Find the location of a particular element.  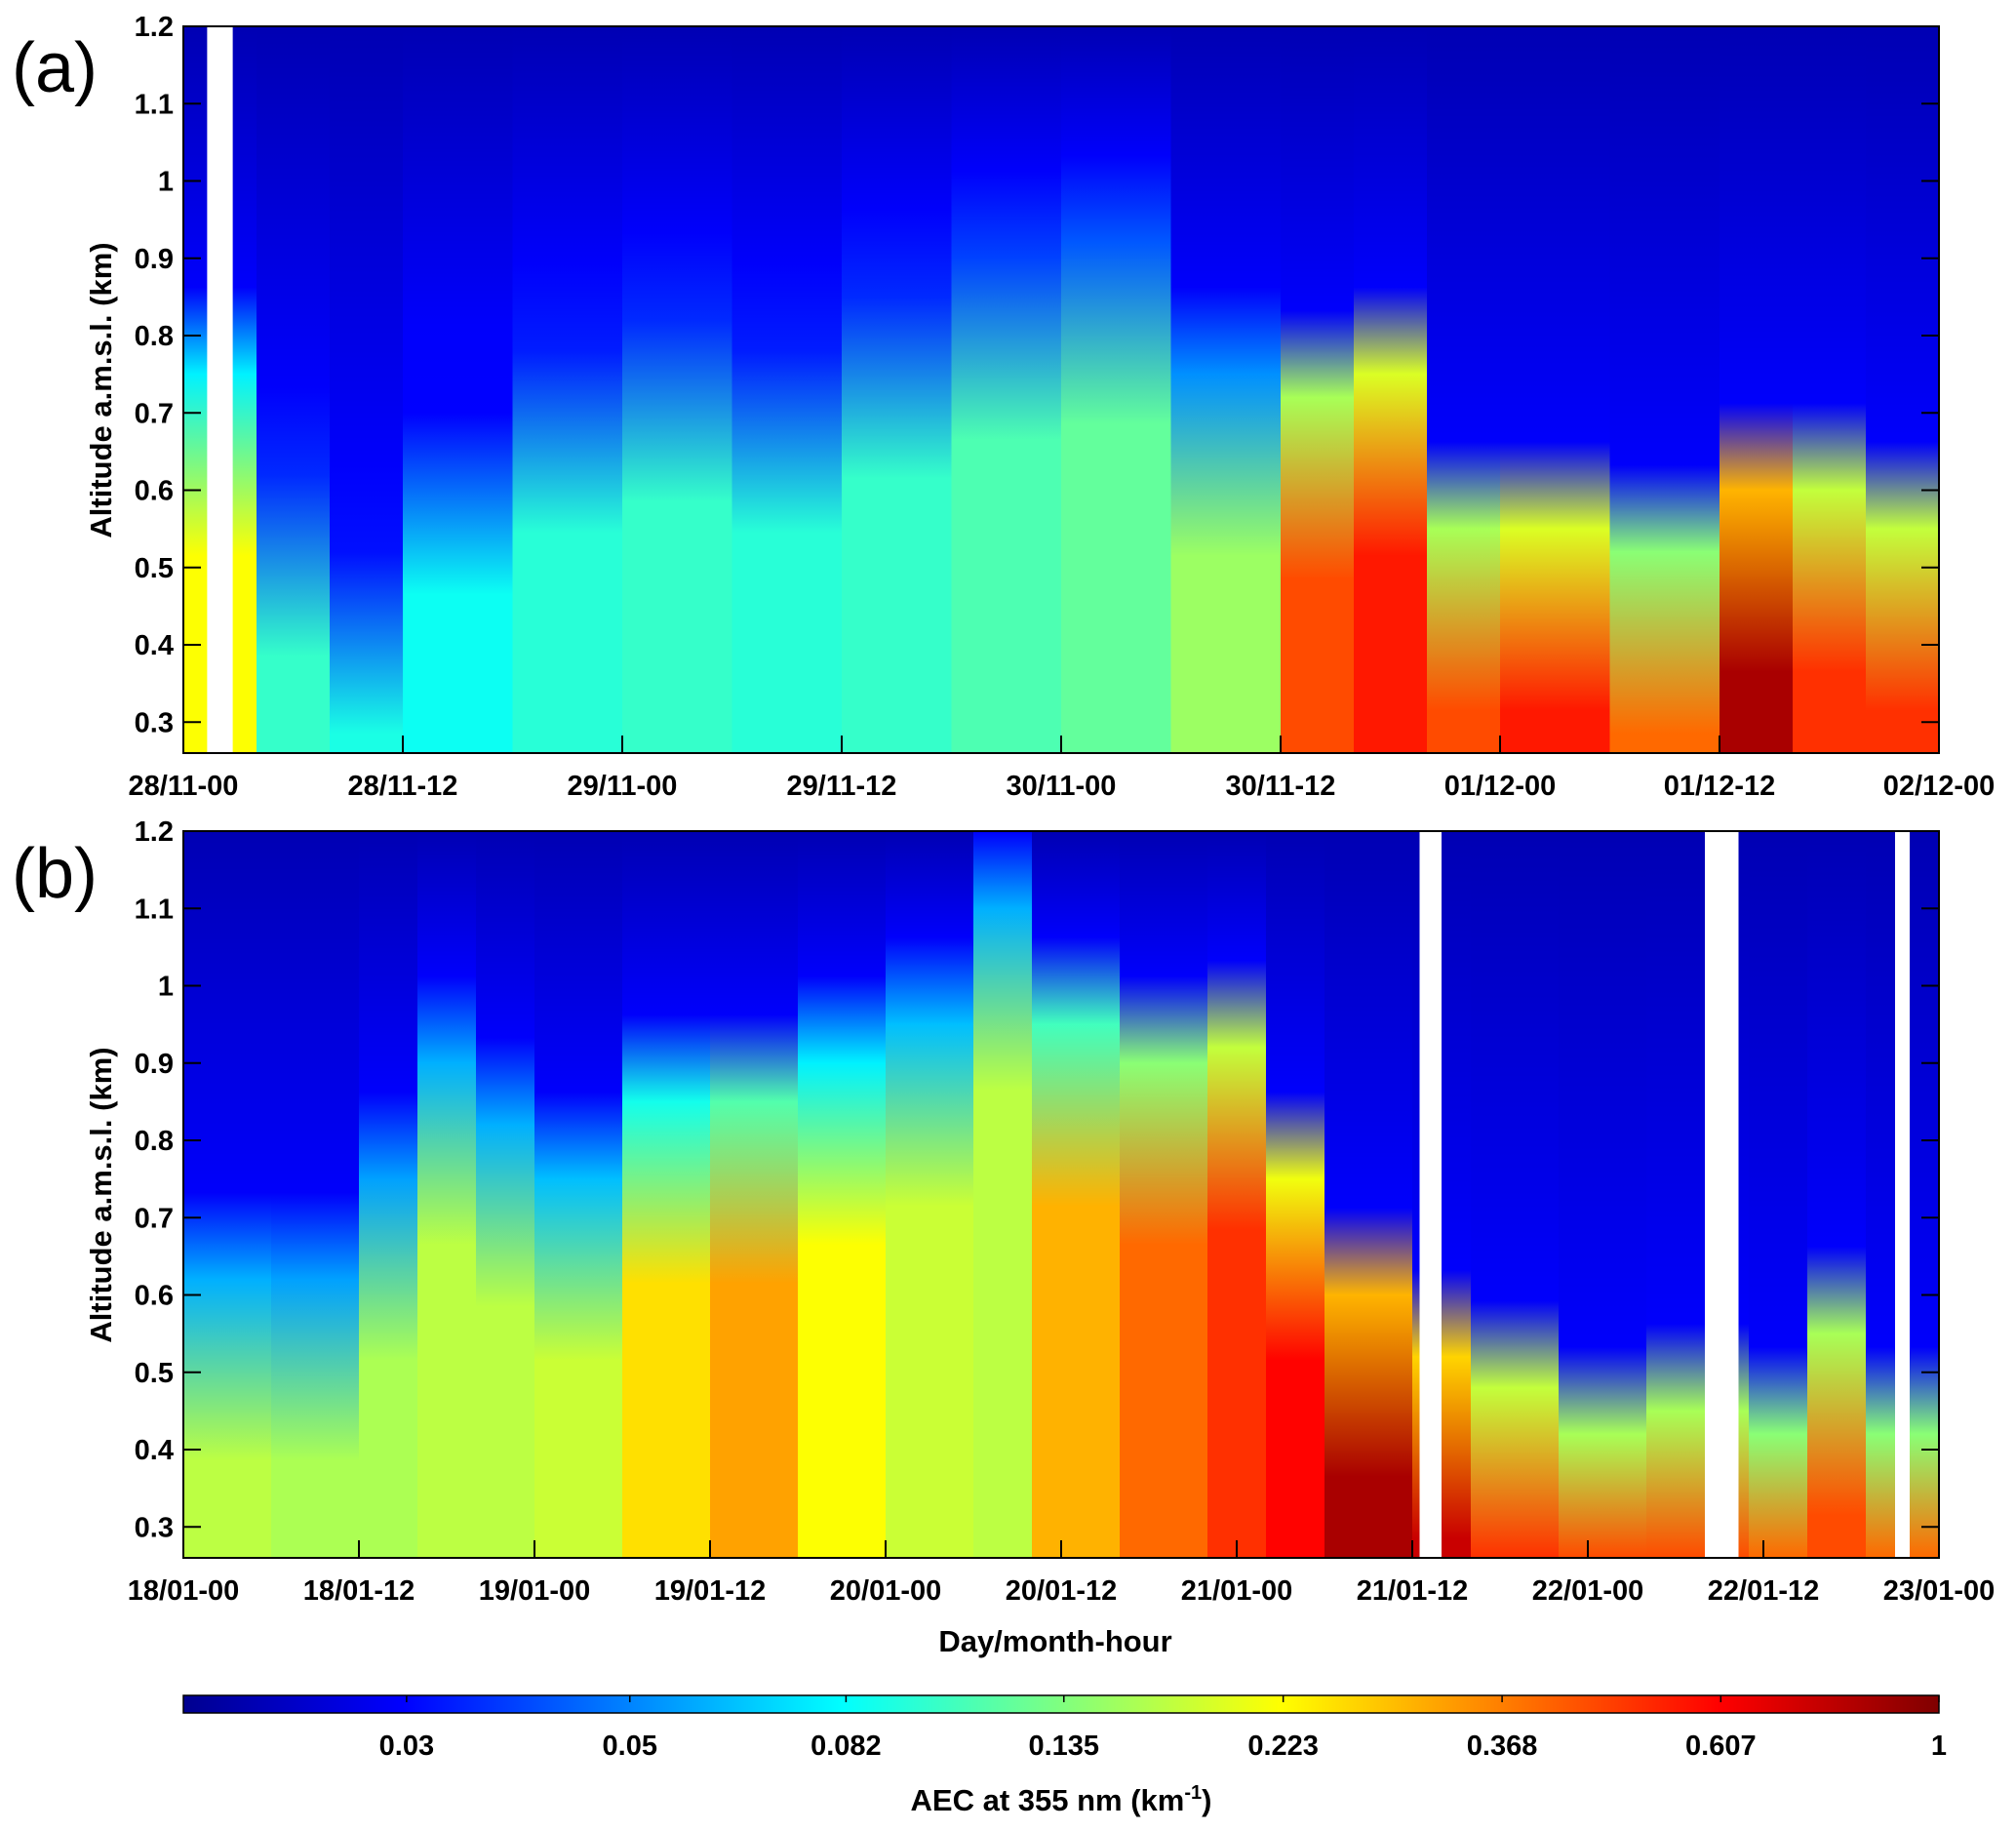

x-tick-label: 20/01-12 is located at coordinates (1062, 1591).